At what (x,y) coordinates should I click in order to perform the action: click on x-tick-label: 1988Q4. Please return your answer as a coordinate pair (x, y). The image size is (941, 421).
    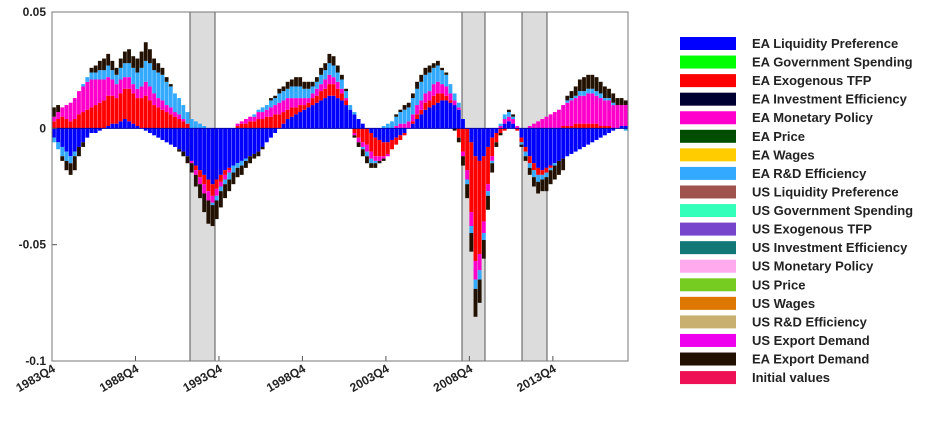
    Looking at the image, I should click on (119, 378).